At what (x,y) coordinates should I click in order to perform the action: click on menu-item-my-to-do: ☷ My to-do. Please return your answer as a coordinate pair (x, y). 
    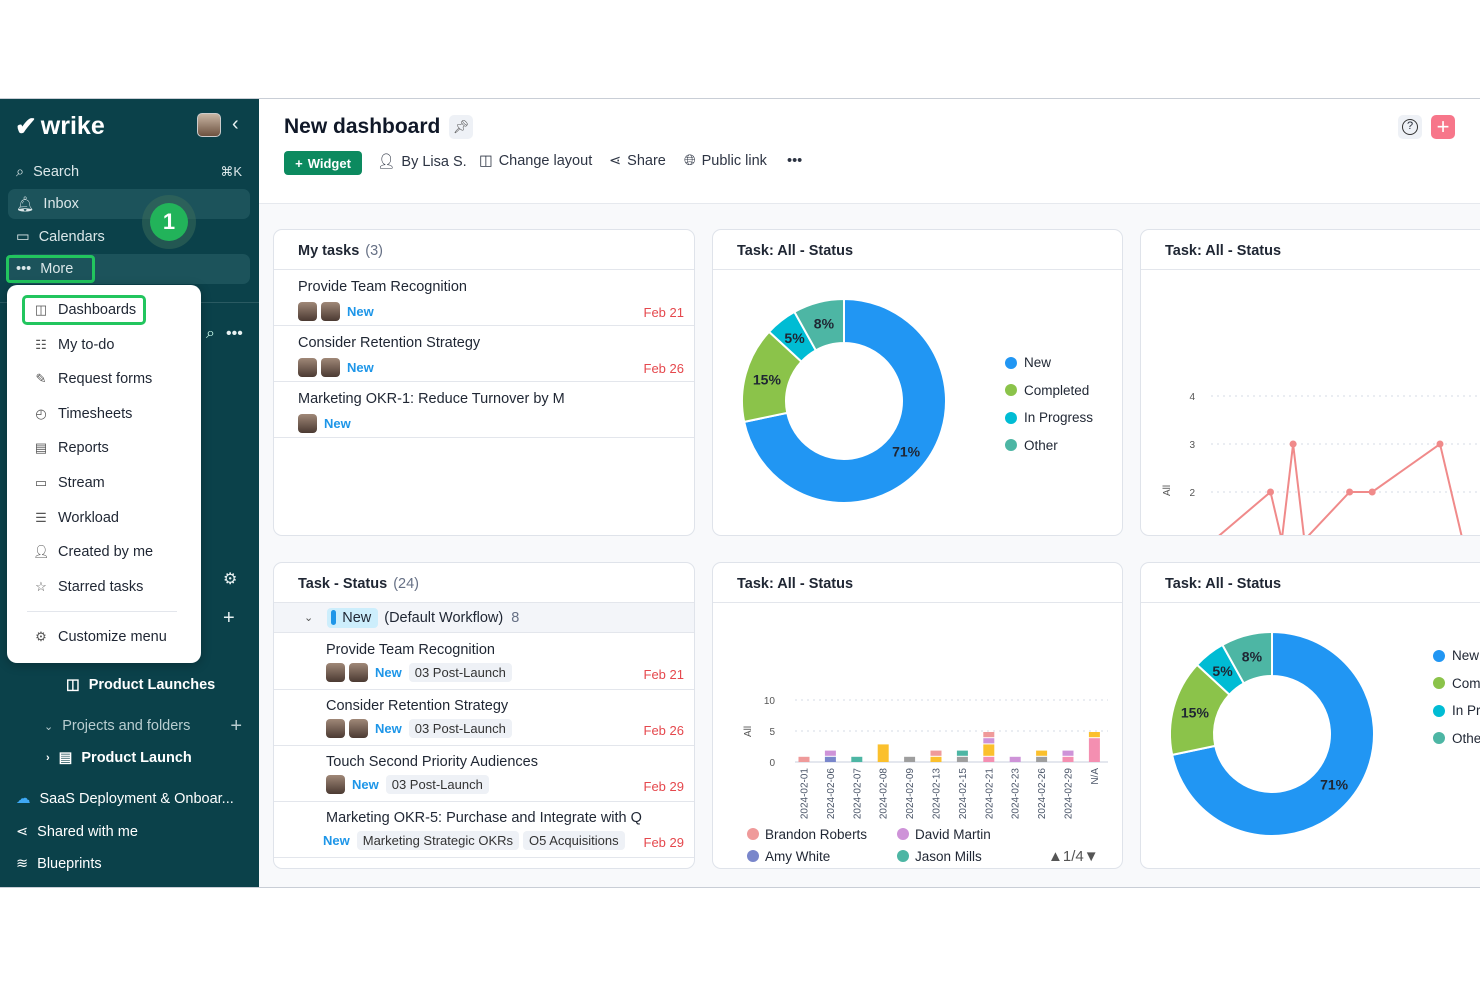
    Looking at the image, I should click on (73, 345).